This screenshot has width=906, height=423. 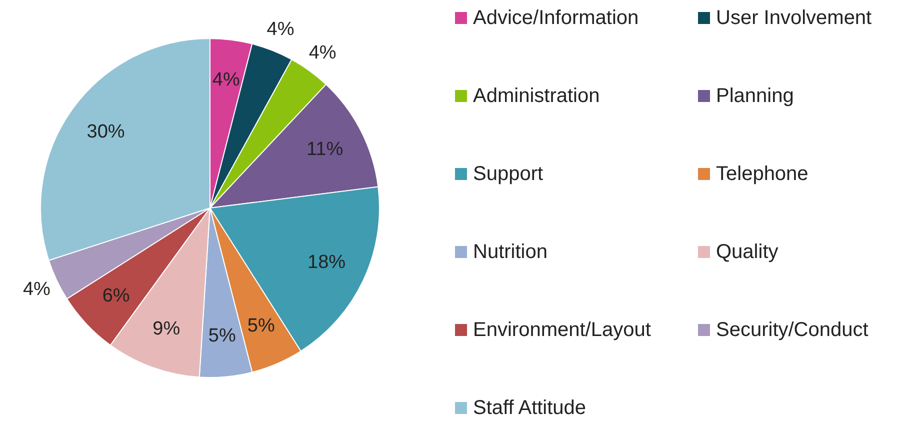 What do you see at coordinates (327, 263) in the screenshot?
I see `data-label: 18%` at bounding box center [327, 263].